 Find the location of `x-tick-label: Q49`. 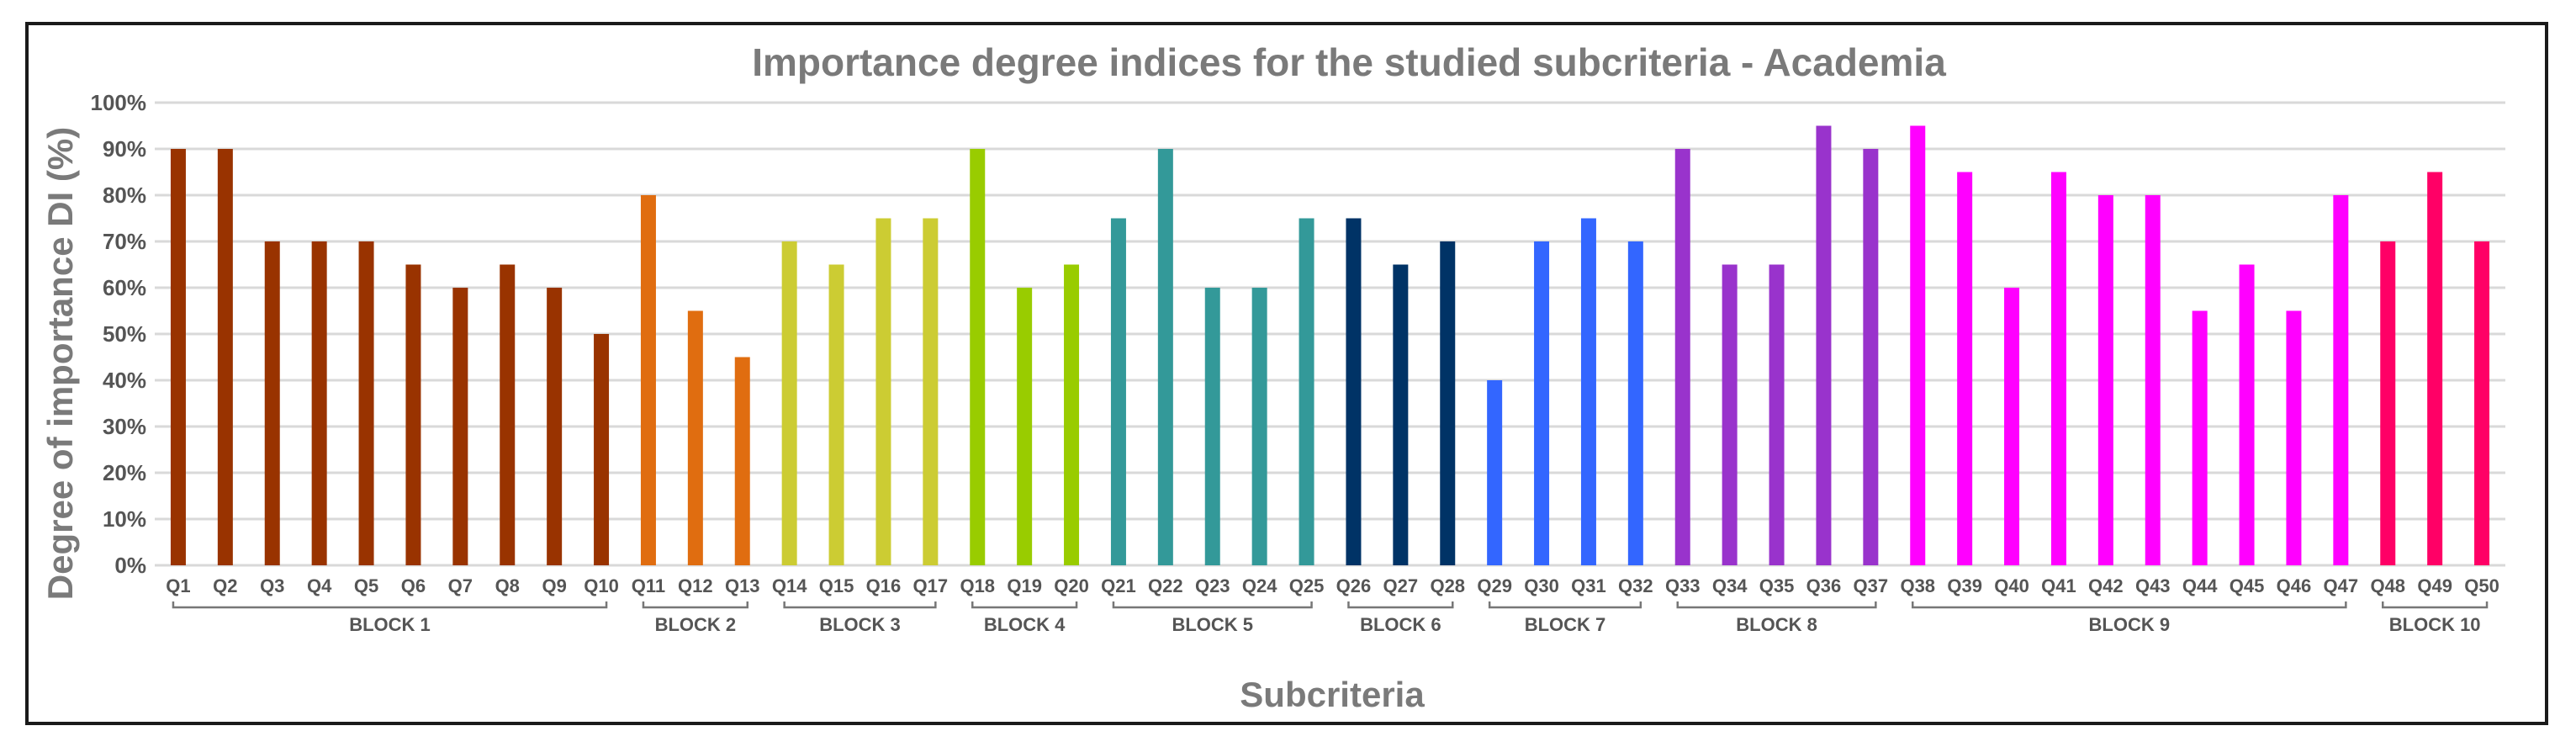

x-tick-label: Q49 is located at coordinates (2434, 585).